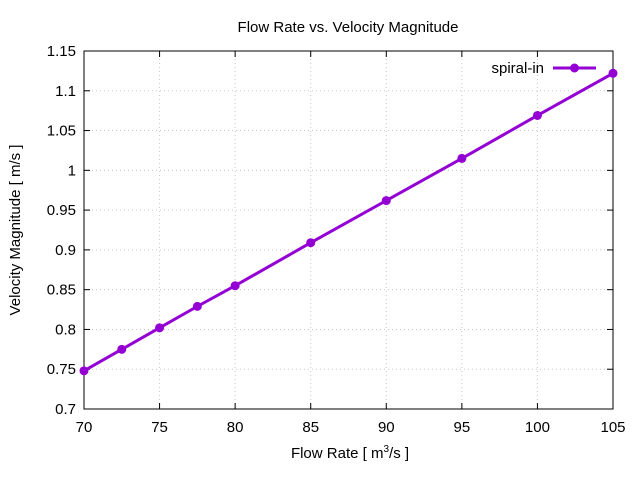 The width and height of the screenshot is (640, 480). What do you see at coordinates (159, 427) in the screenshot?
I see `x-tick-label: 75` at bounding box center [159, 427].